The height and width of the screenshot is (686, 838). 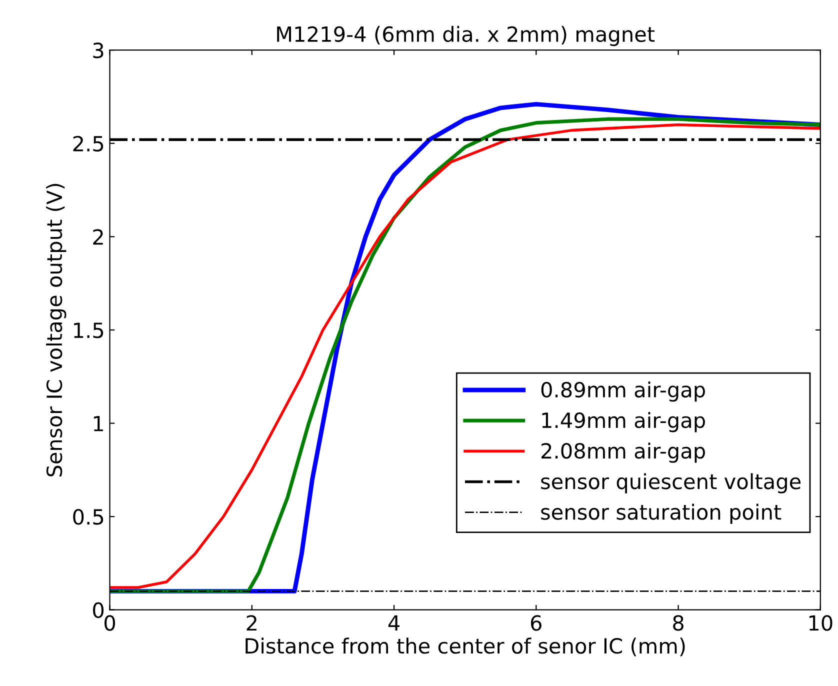 What do you see at coordinates (56, 330) in the screenshot?
I see `y-axis-title: Sensor IC voltage output (V)` at bounding box center [56, 330].